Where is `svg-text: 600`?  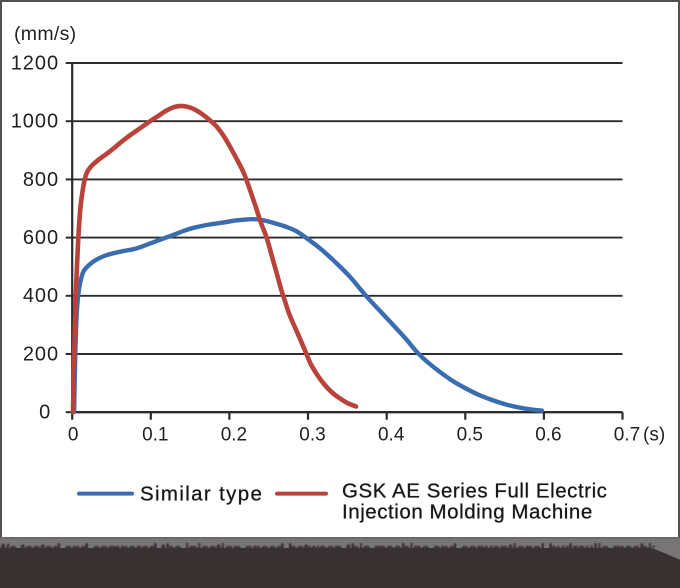
svg-text: 600 is located at coordinates (41, 238).